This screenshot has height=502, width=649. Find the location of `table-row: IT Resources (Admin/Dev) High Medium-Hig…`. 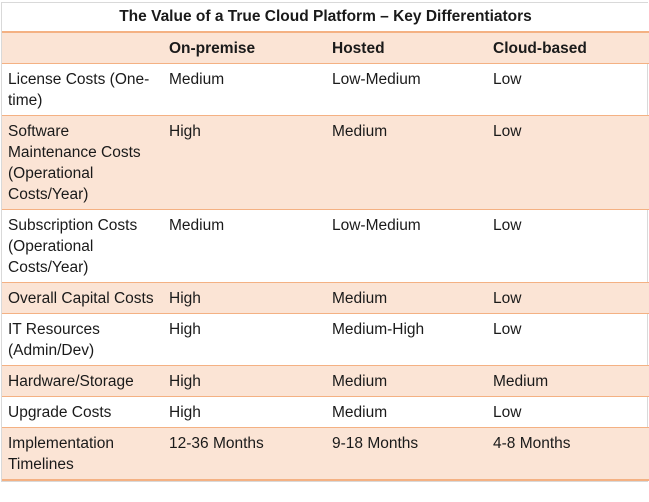

table-row: IT Resources (Admin/Dev) High Medium-Hig… is located at coordinates (325, 339).